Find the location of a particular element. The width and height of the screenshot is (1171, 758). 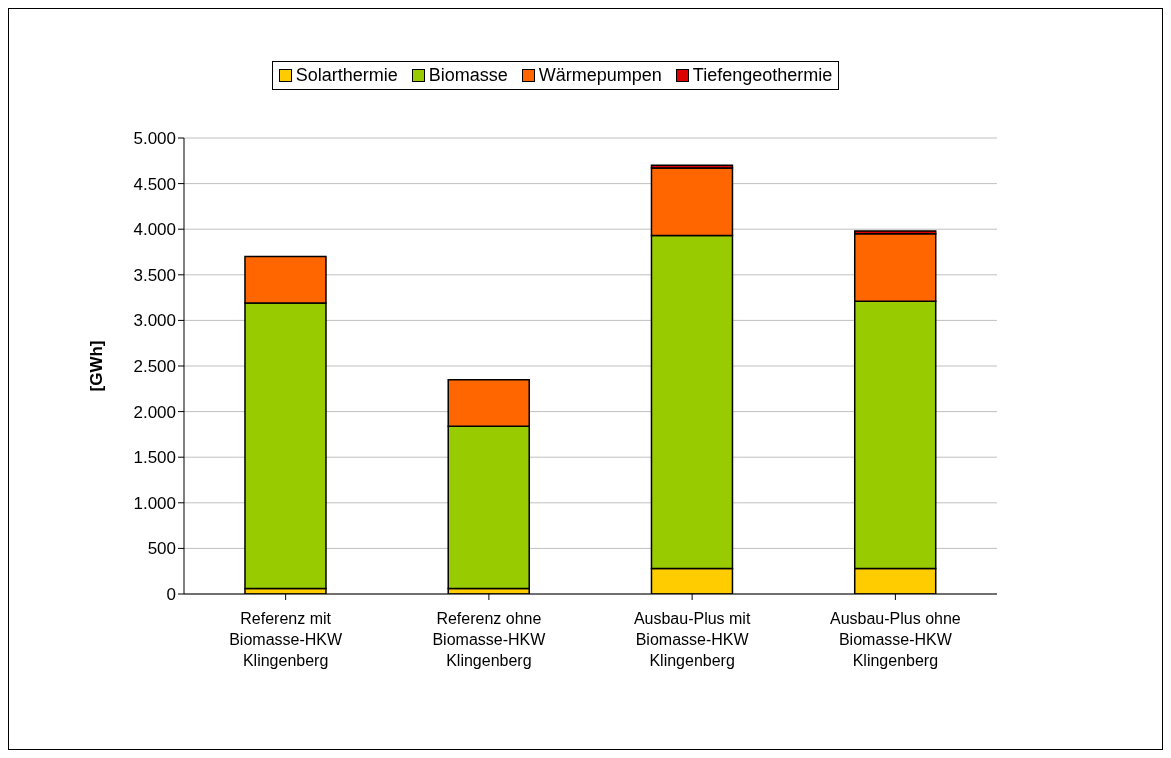

y-tick-label: 5.000 is located at coordinates (154, 139).